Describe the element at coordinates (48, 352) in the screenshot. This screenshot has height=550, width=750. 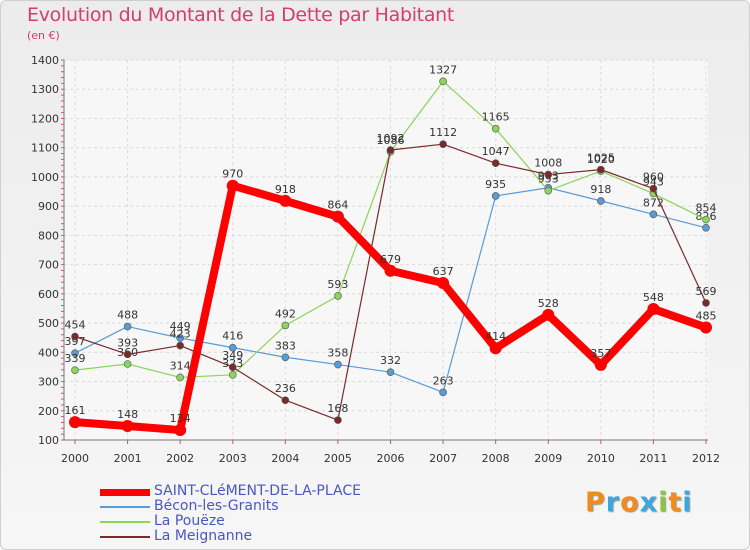
I see `y-tick-label: 400` at that location.